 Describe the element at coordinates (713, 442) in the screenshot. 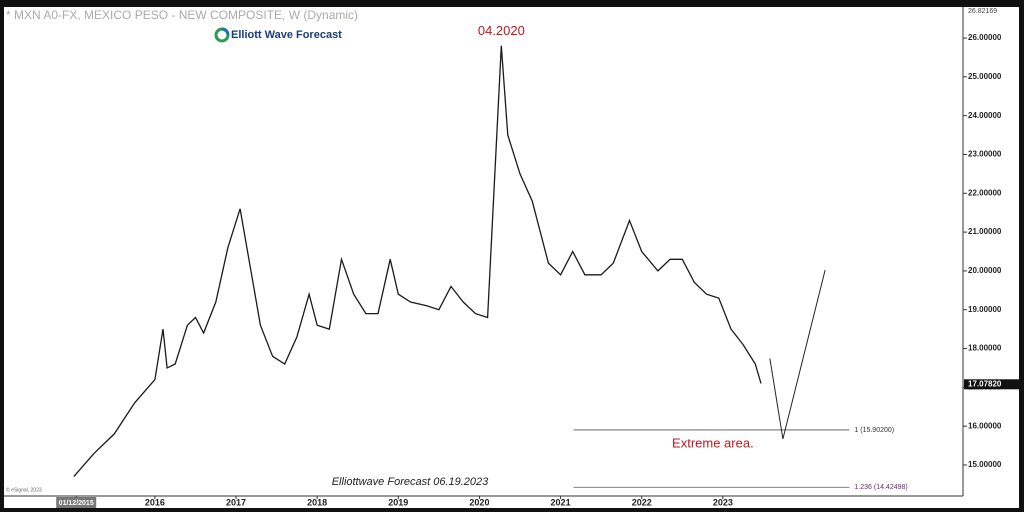

I see `zone-label: Extreme area.` at that location.